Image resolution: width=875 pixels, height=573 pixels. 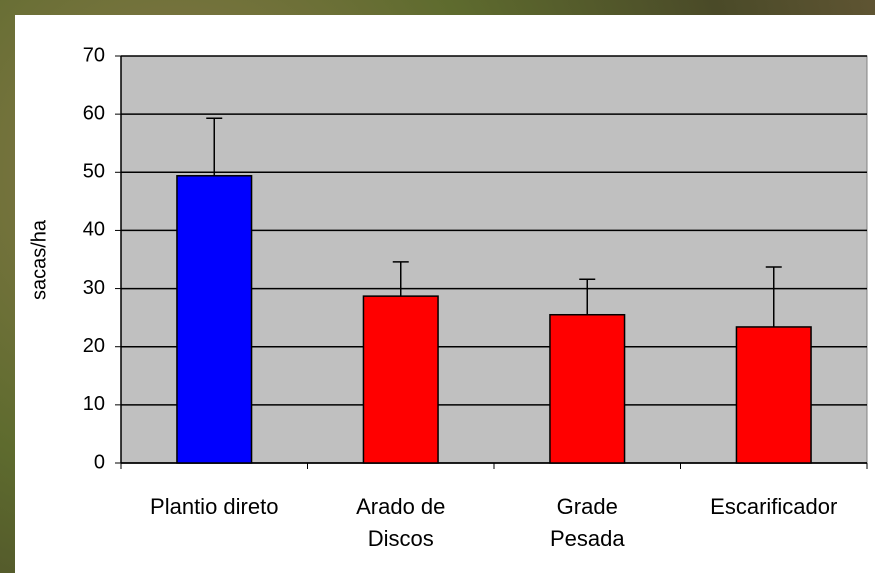 What do you see at coordinates (94, 172) in the screenshot?
I see `y-tick-label: 50` at bounding box center [94, 172].